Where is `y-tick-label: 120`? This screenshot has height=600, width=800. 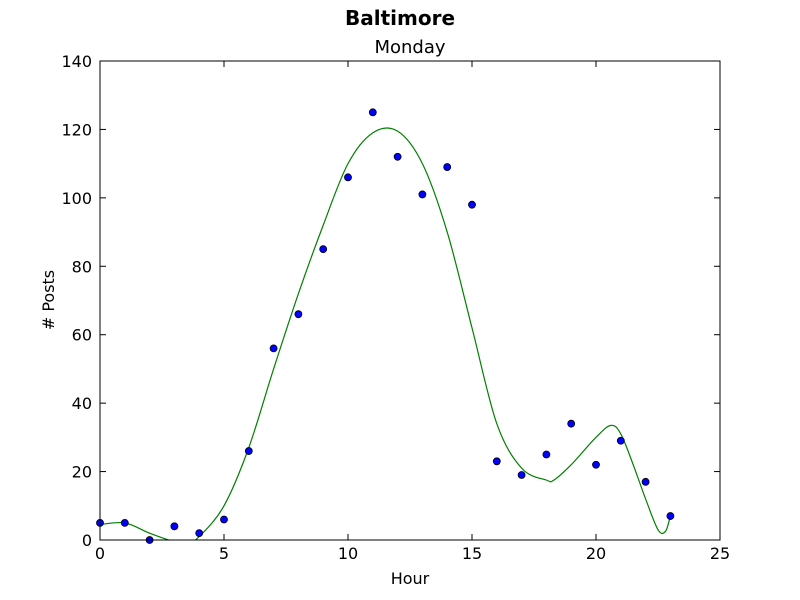 y-tick-label: 120 is located at coordinates (76, 129).